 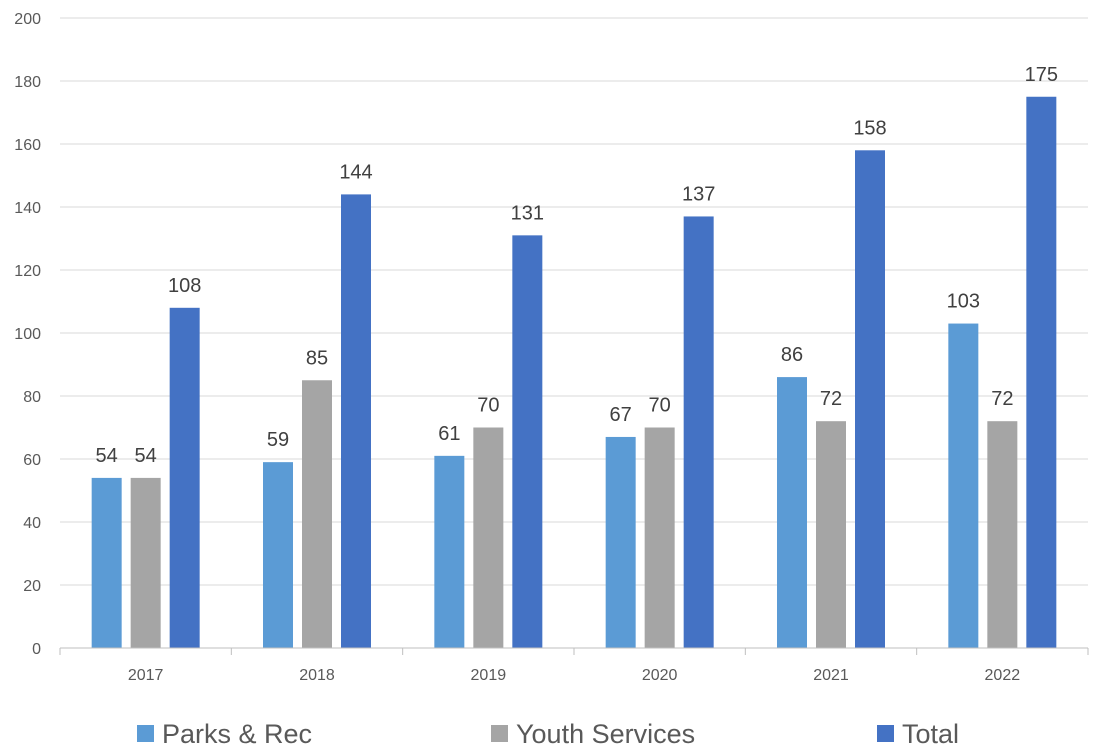 I want to click on legend-label: Total, so click(x=930, y=734).